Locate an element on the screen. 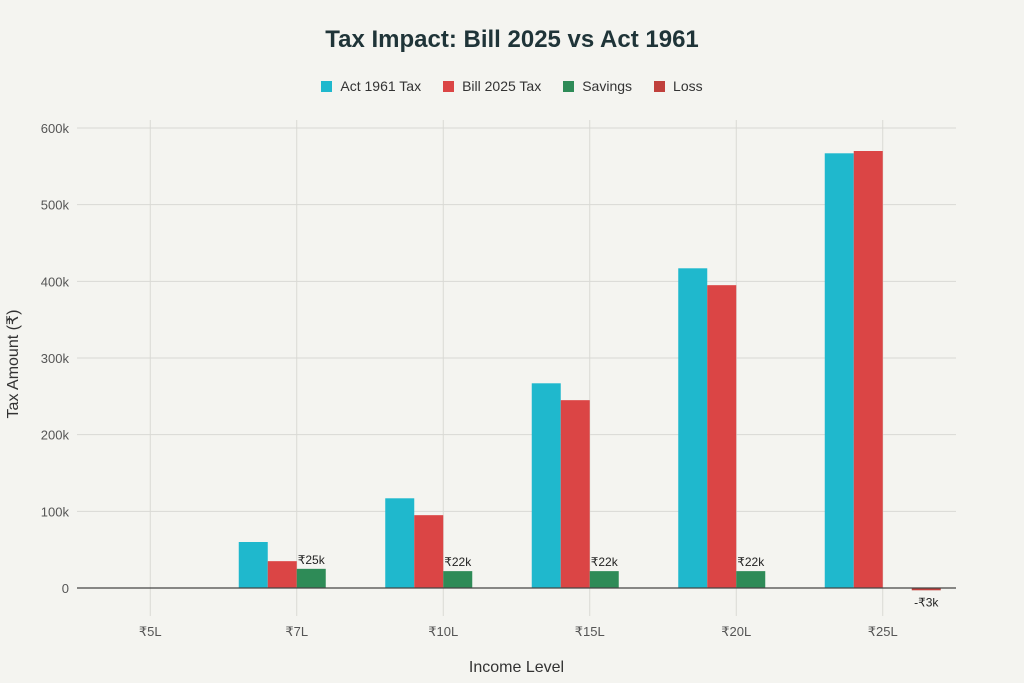 This screenshot has width=1024, height=683. y-tick-label: 300k is located at coordinates (55, 358).